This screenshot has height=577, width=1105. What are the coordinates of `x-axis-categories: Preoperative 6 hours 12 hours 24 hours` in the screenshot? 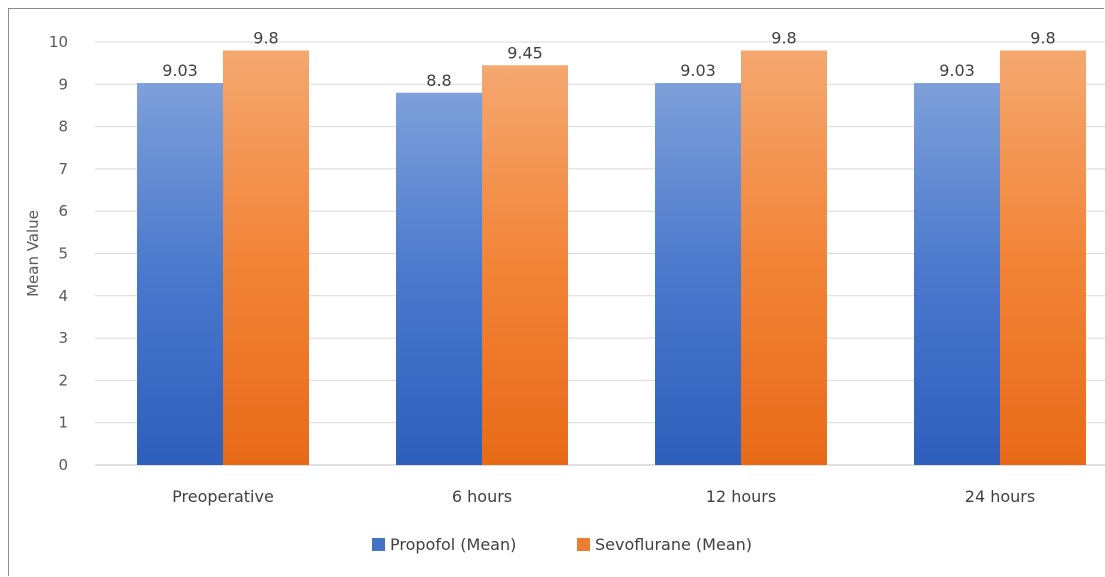 It's located at (603, 496).